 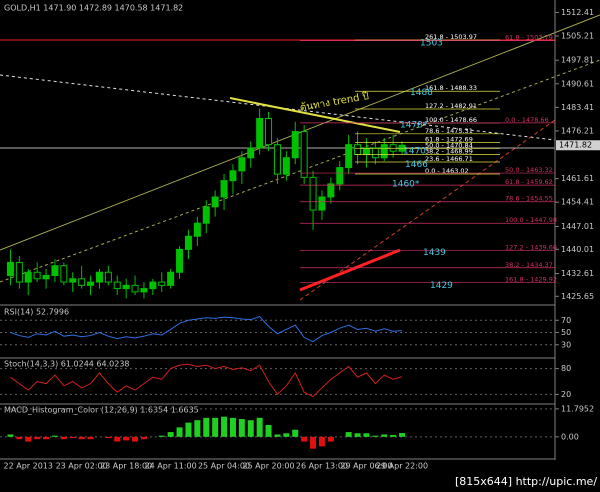 I want to click on y-tick-label: 20, so click(x=566, y=394).